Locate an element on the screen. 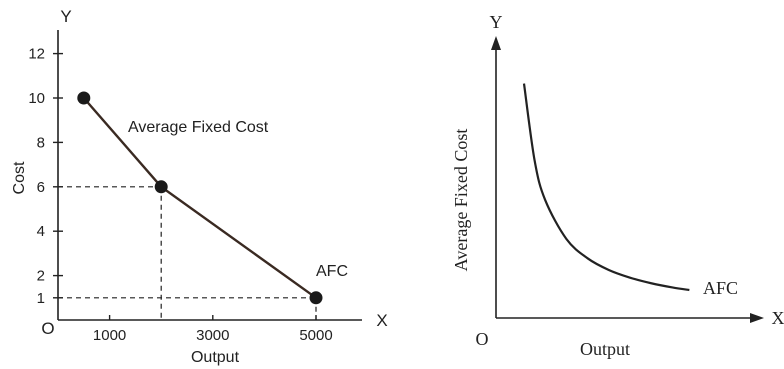  left-y-tick-label: 2 is located at coordinates (41, 276).